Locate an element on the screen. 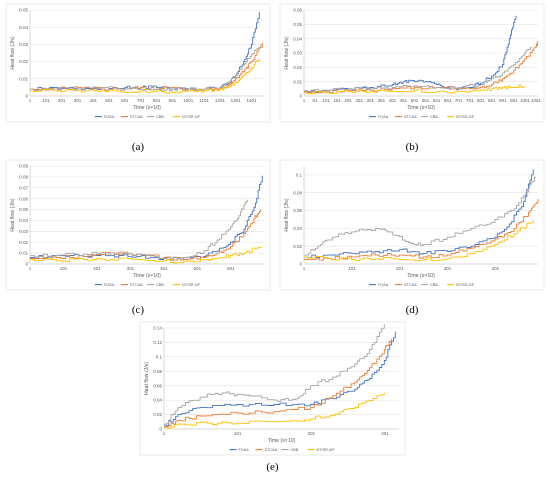 This screenshot has height=478, width=550. x-tick-label: 901 is located at coordinates (173, 100).